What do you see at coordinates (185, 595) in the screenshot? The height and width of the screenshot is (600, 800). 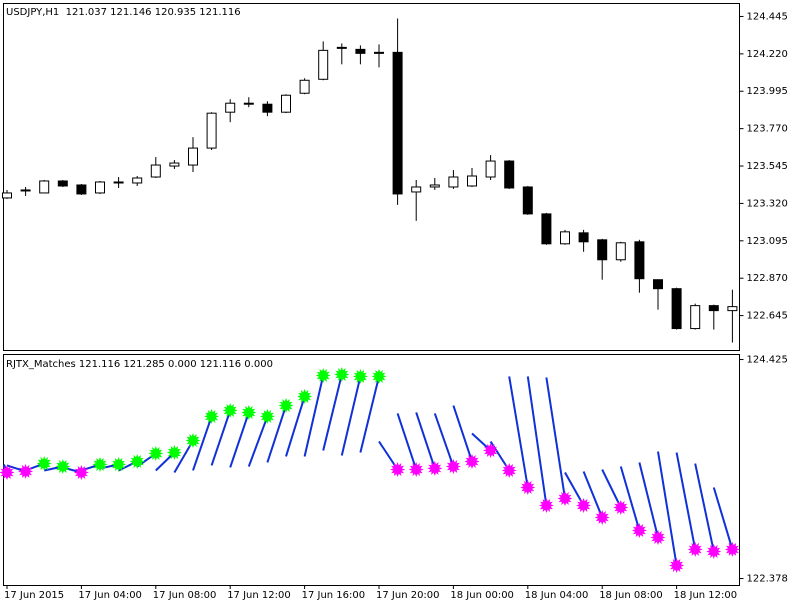 I see `x-tick-label: 17 Jun 08:00` at bounding box center [185, 595].